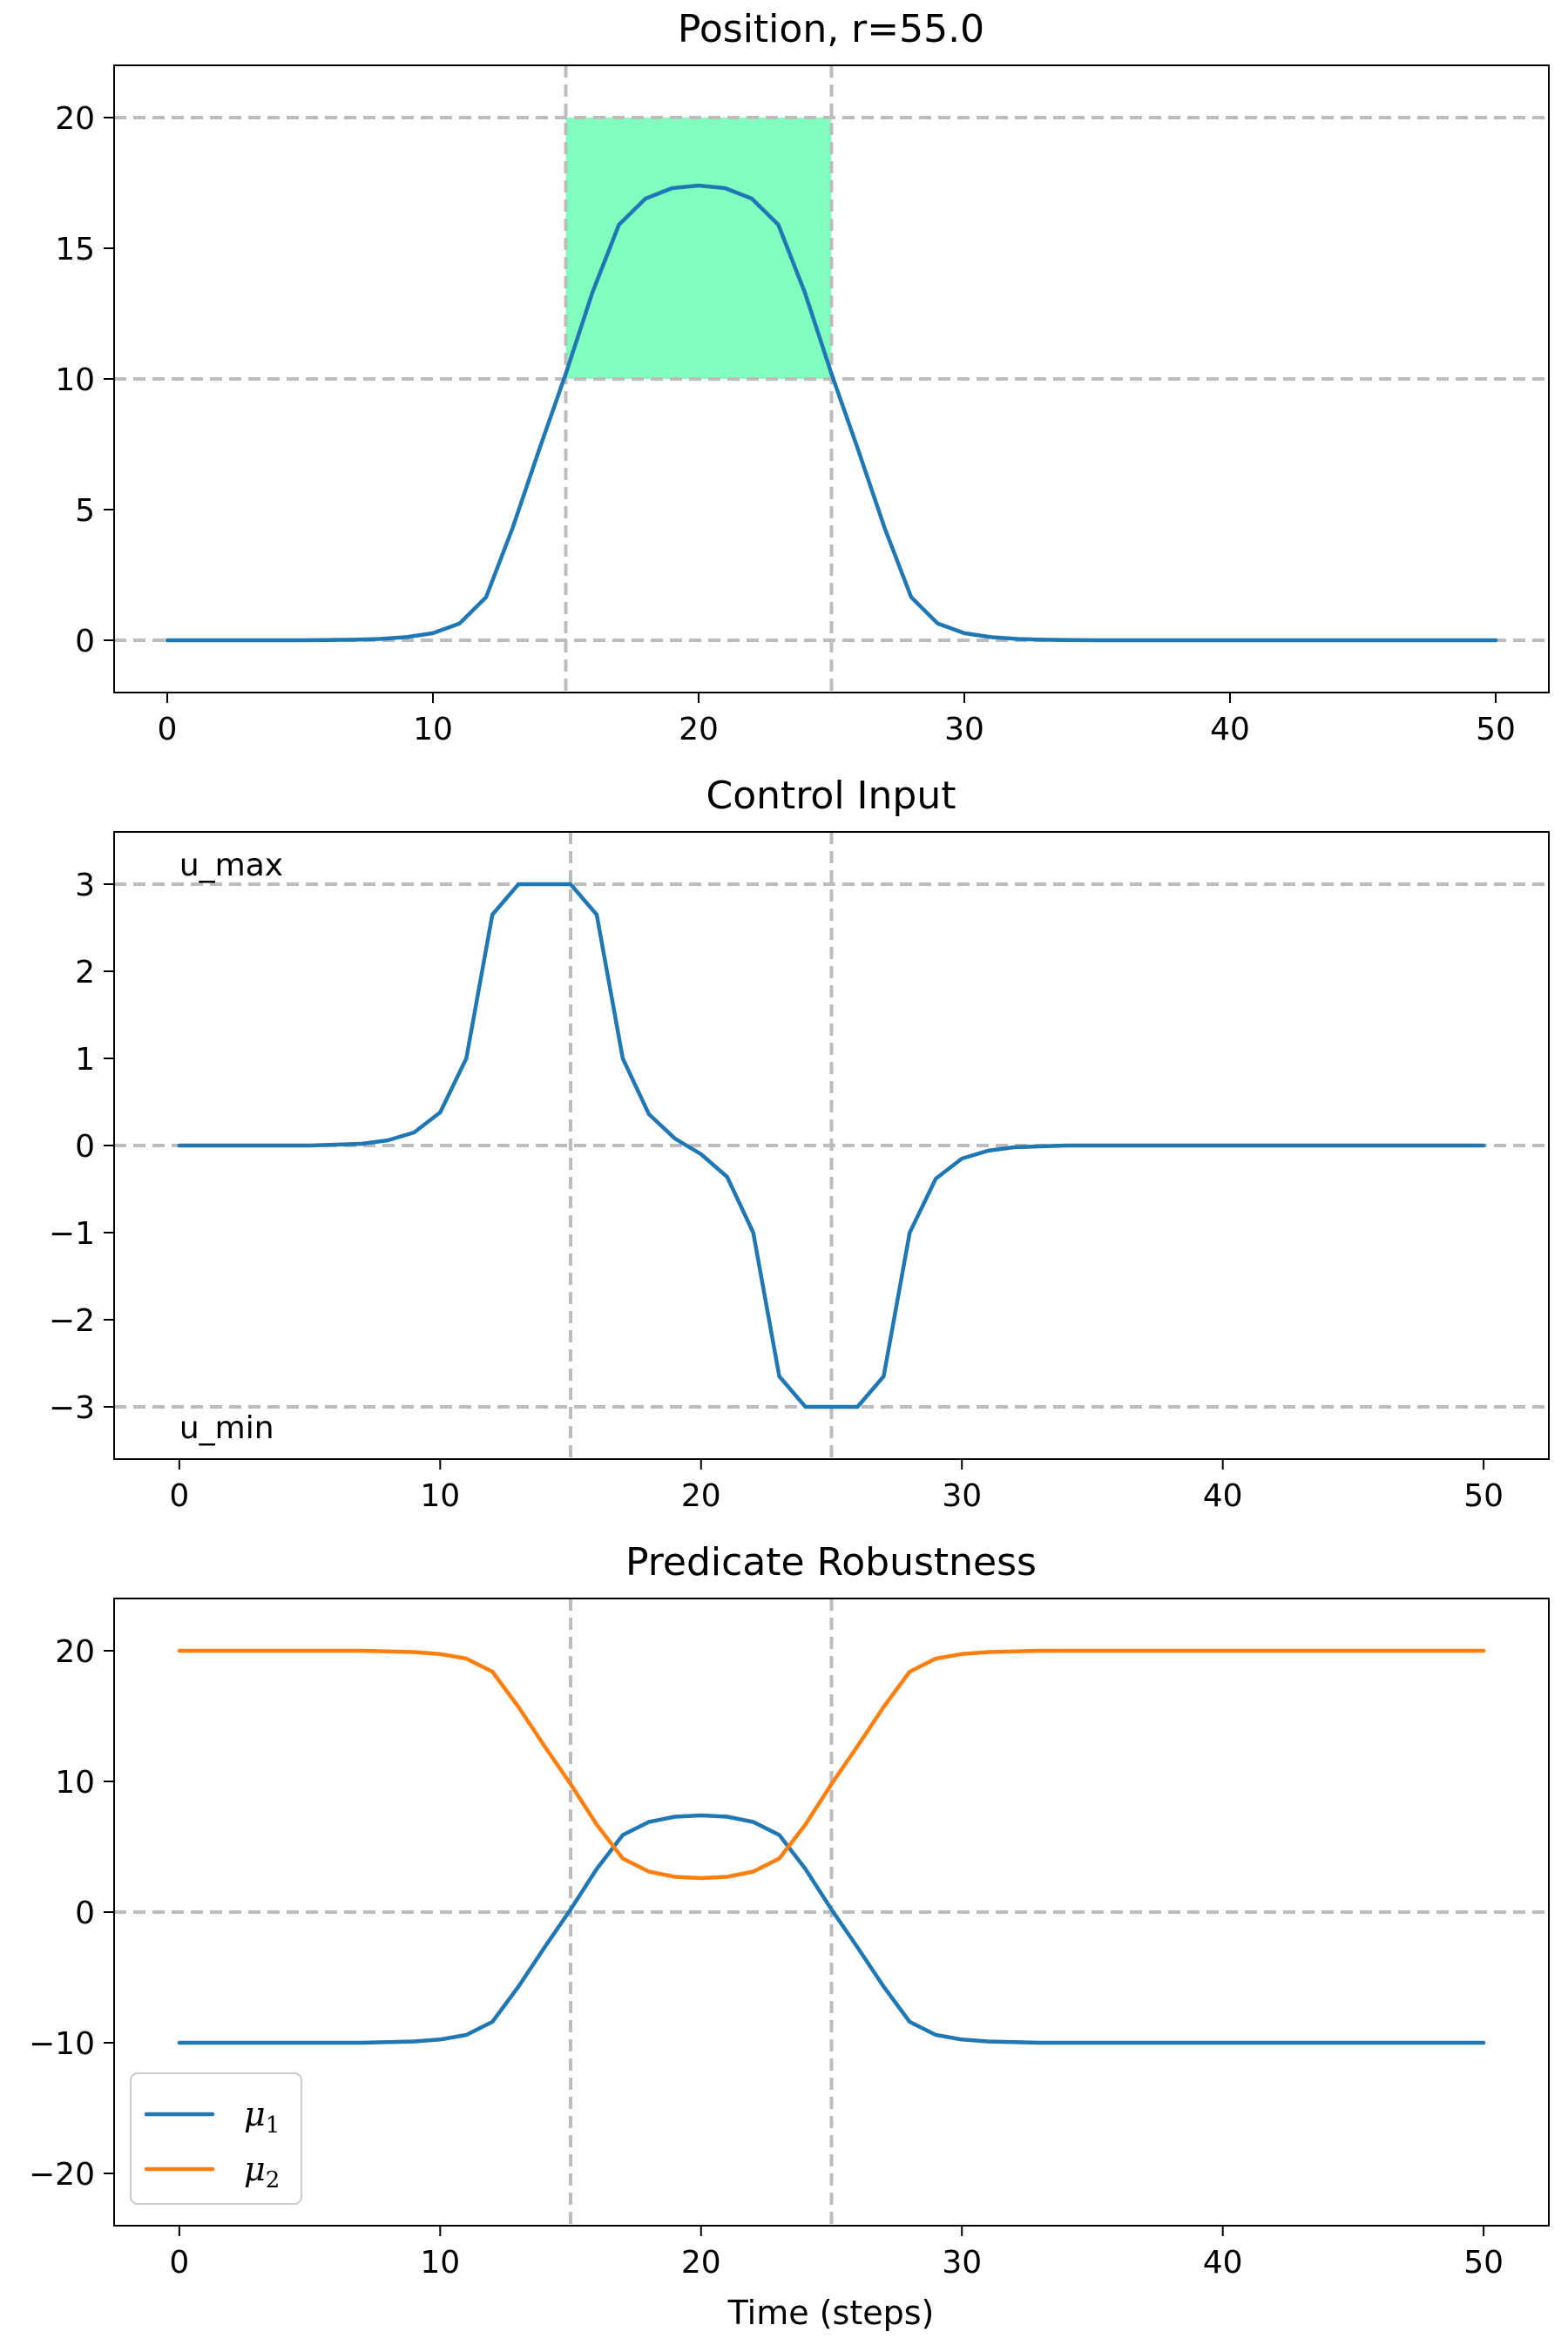  I want to click on legend-label-mu1-name: μ, so click(255, 2114).